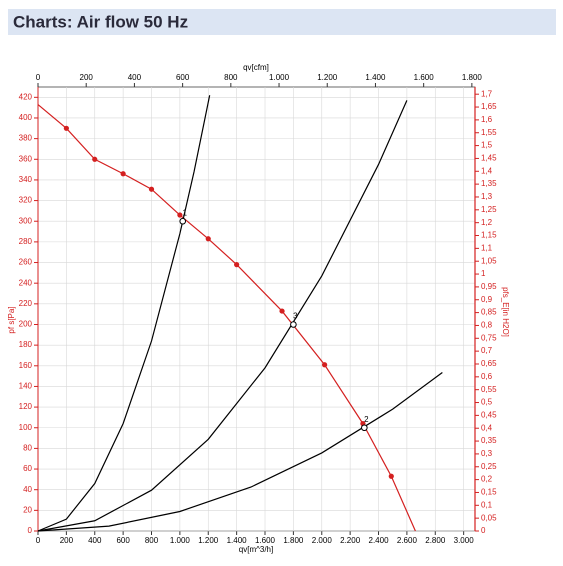 This screenshot has height=566, width=563. I want to click on x-tick-label: 1.000, so click(180, 540).